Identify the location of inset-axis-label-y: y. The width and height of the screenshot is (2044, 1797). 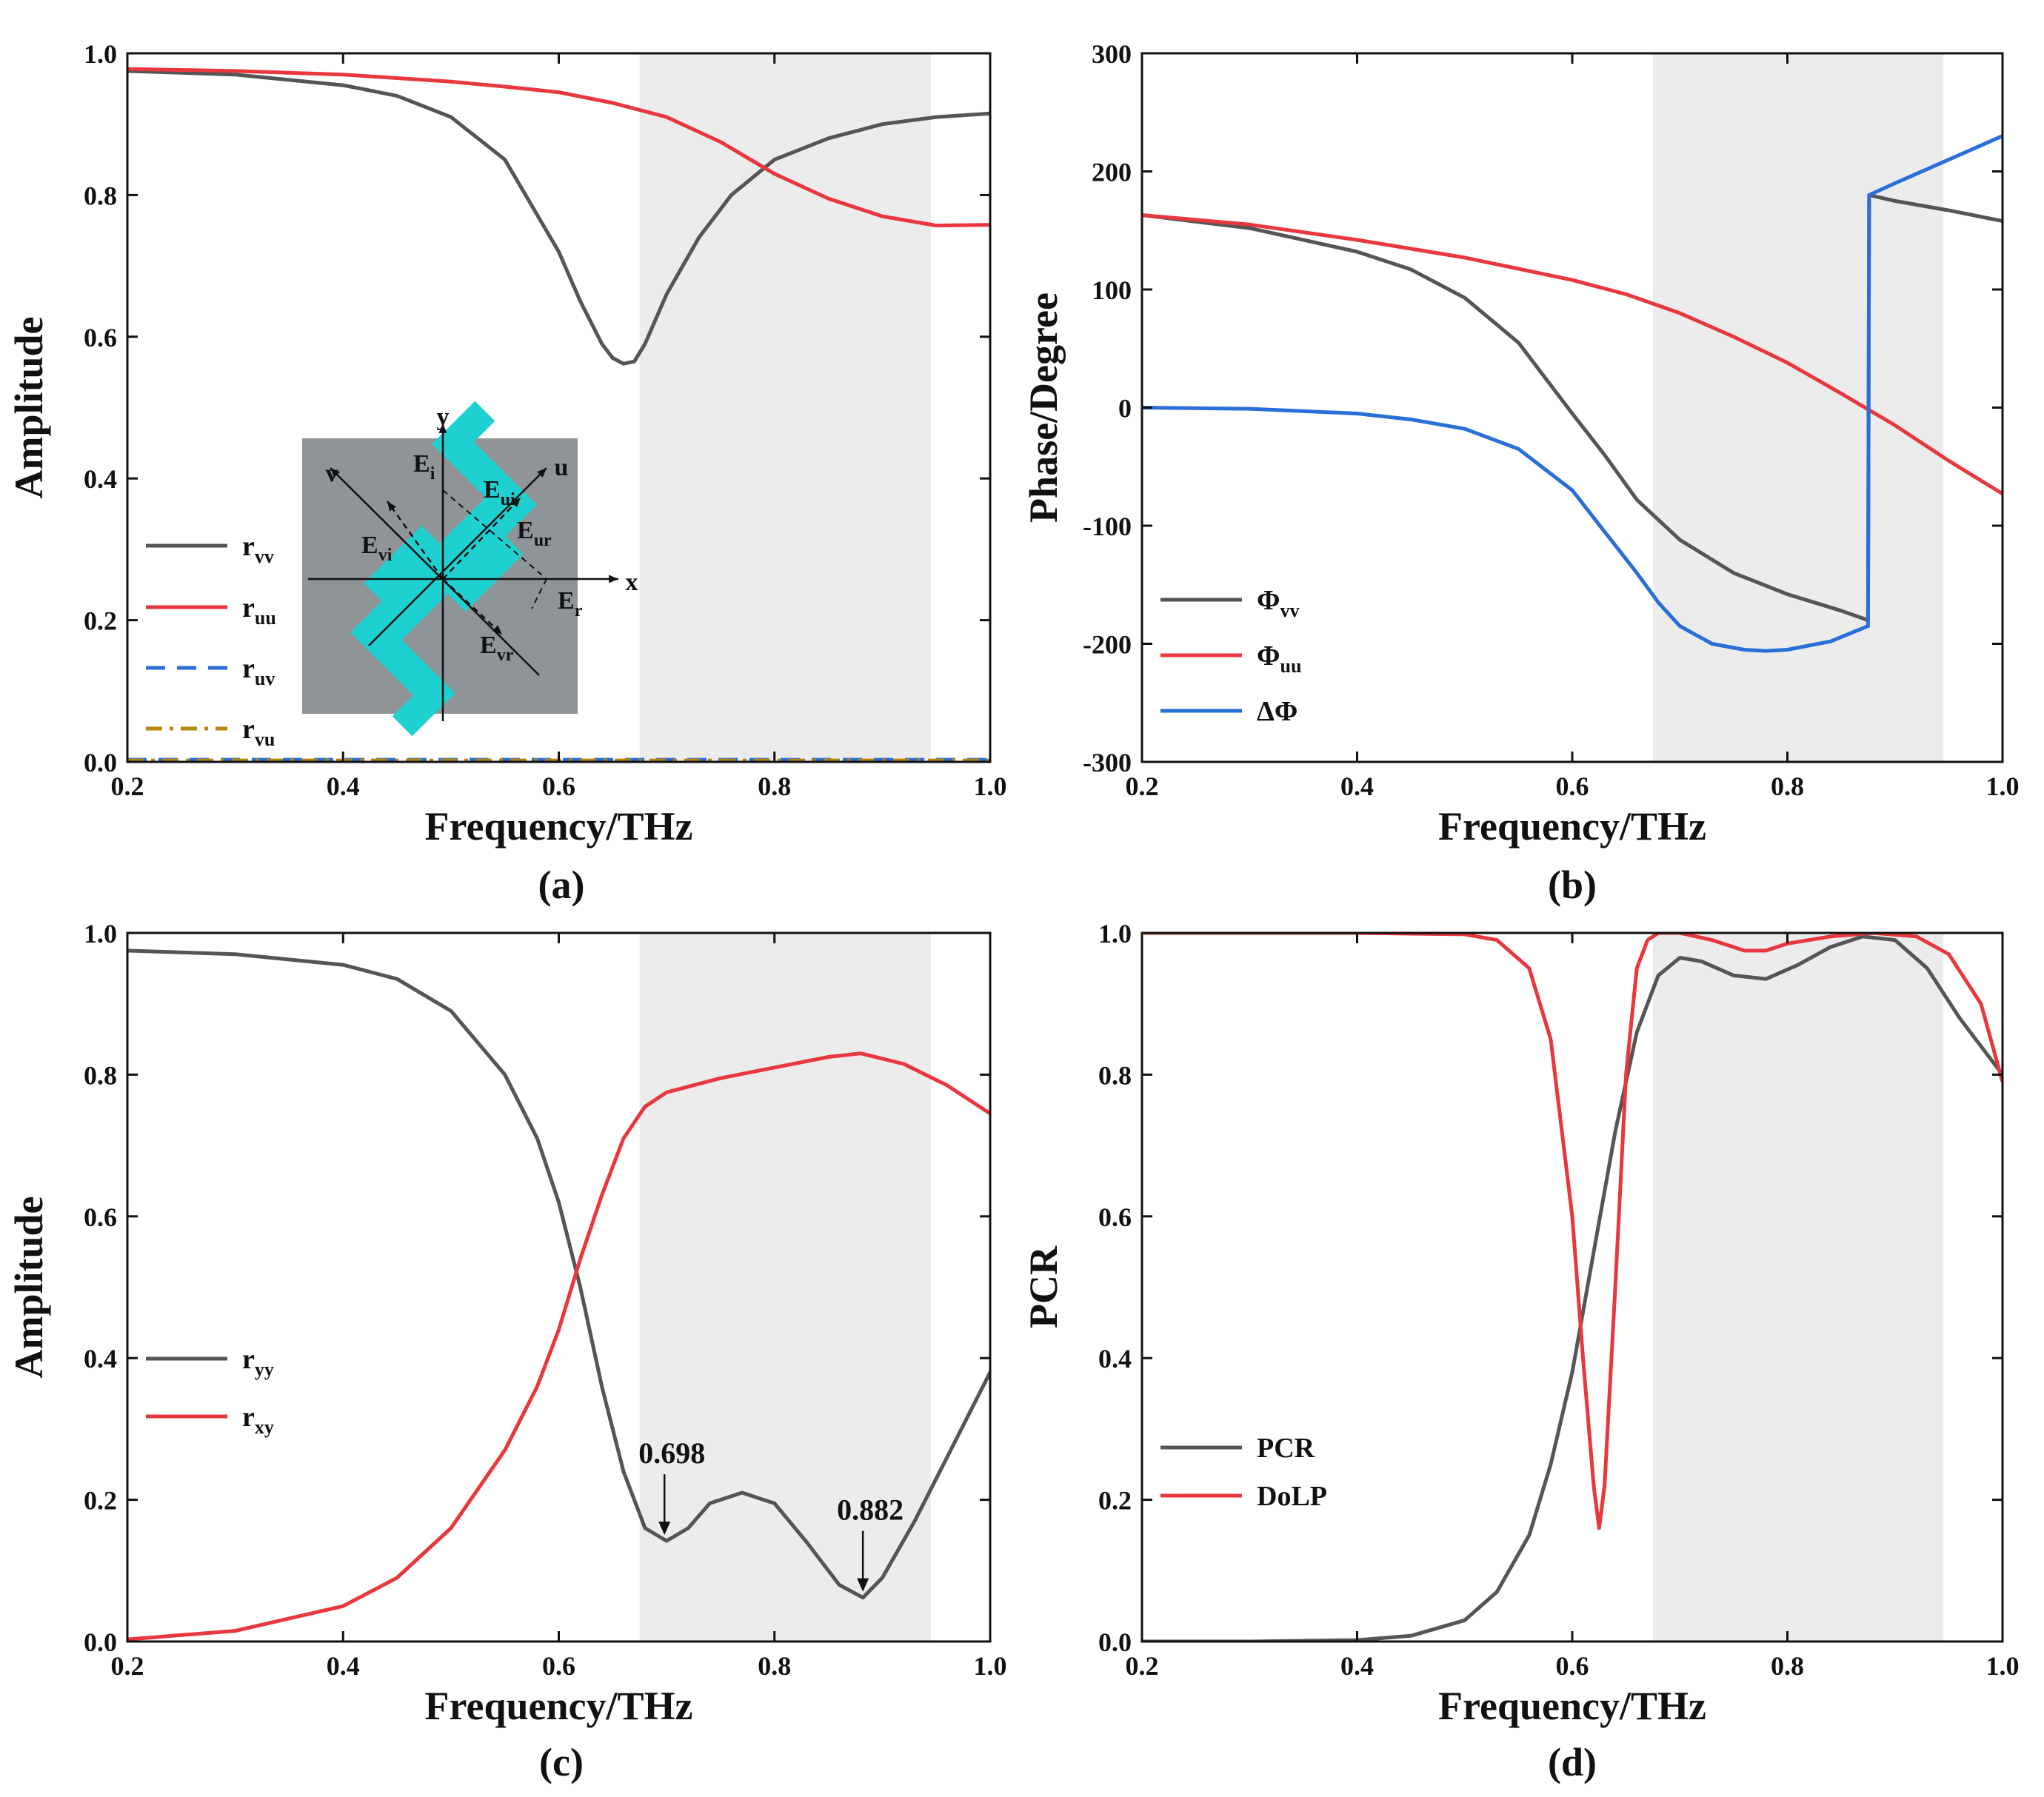
(444, 417).